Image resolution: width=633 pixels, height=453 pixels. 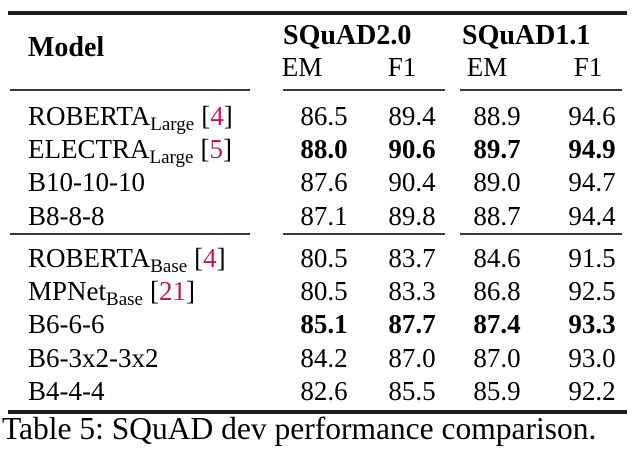 I want to click on column-header-f1-squad20: F1, so click(x=402, y=67).